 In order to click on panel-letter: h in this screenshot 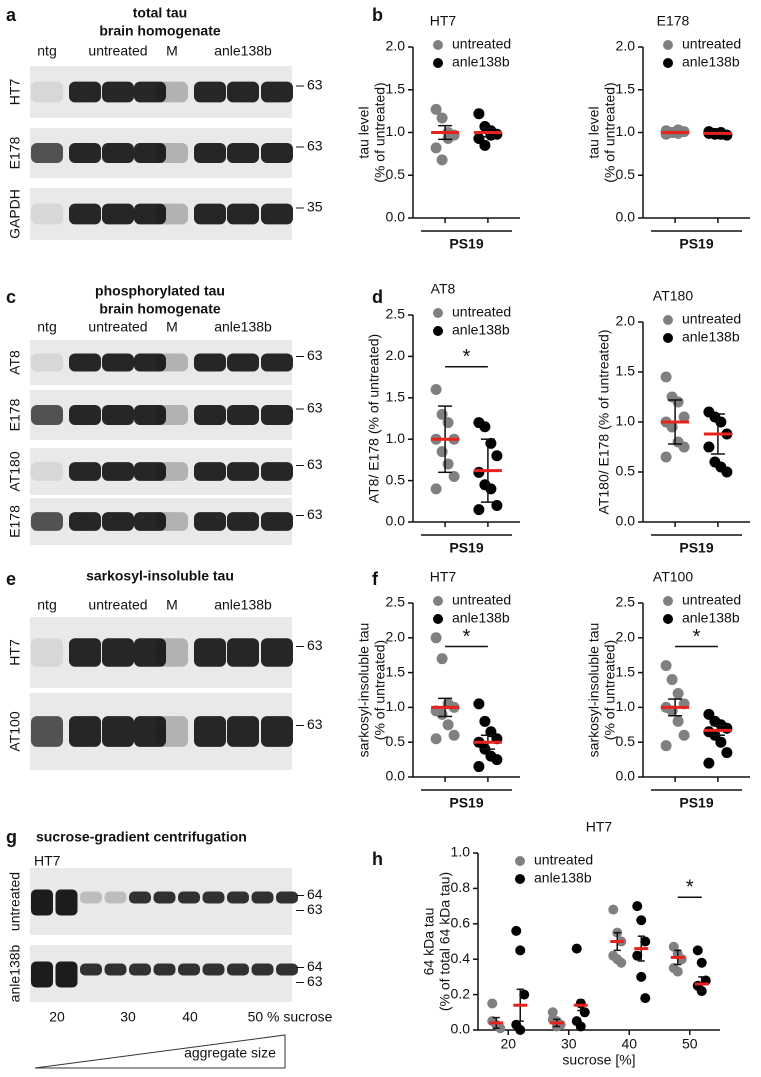, I will do `click(377, 859)`.